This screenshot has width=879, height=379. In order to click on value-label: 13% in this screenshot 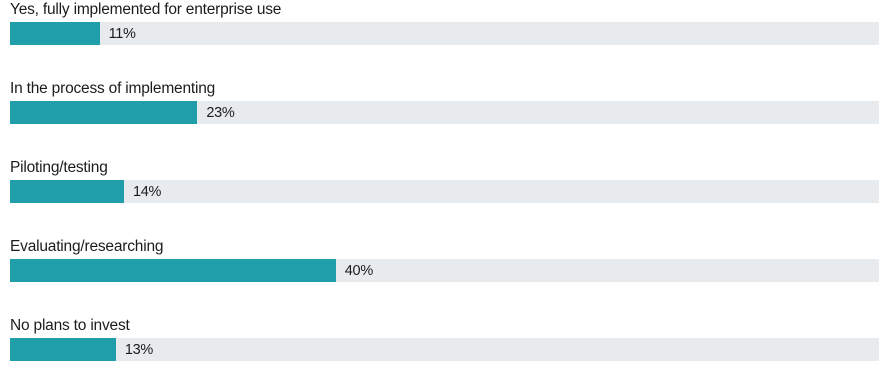, I will do `click(138, 350)`.